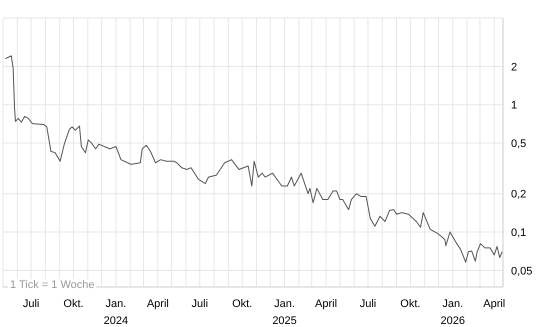  Describe the element at coordinates (453, 312) in the screenshot. I see `x-tick-label: Jan. 2026` at that location.